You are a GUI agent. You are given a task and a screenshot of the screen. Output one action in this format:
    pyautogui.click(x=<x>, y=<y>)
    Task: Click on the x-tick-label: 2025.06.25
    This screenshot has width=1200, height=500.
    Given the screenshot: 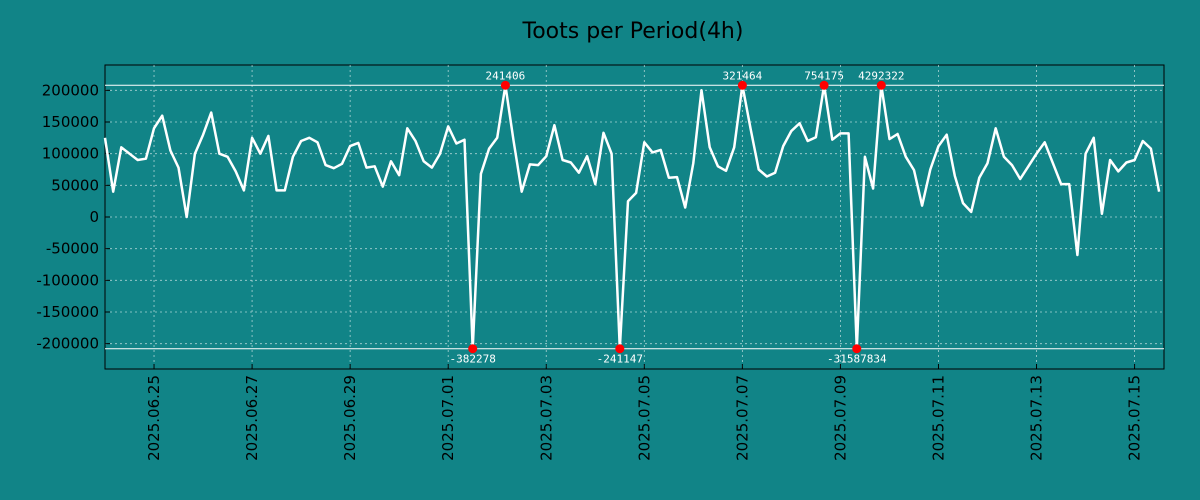 What is the action you would take?
    pyautogui.click(x=154, y=418)
    